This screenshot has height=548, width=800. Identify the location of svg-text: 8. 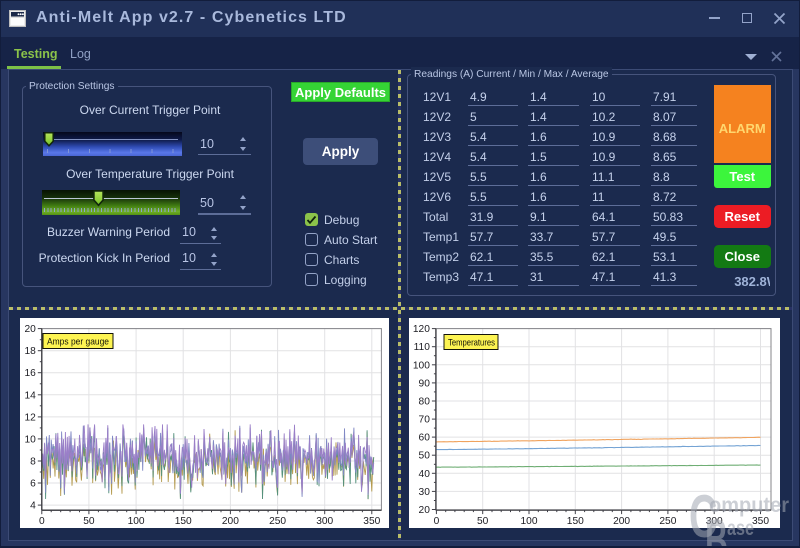
(33, 462).